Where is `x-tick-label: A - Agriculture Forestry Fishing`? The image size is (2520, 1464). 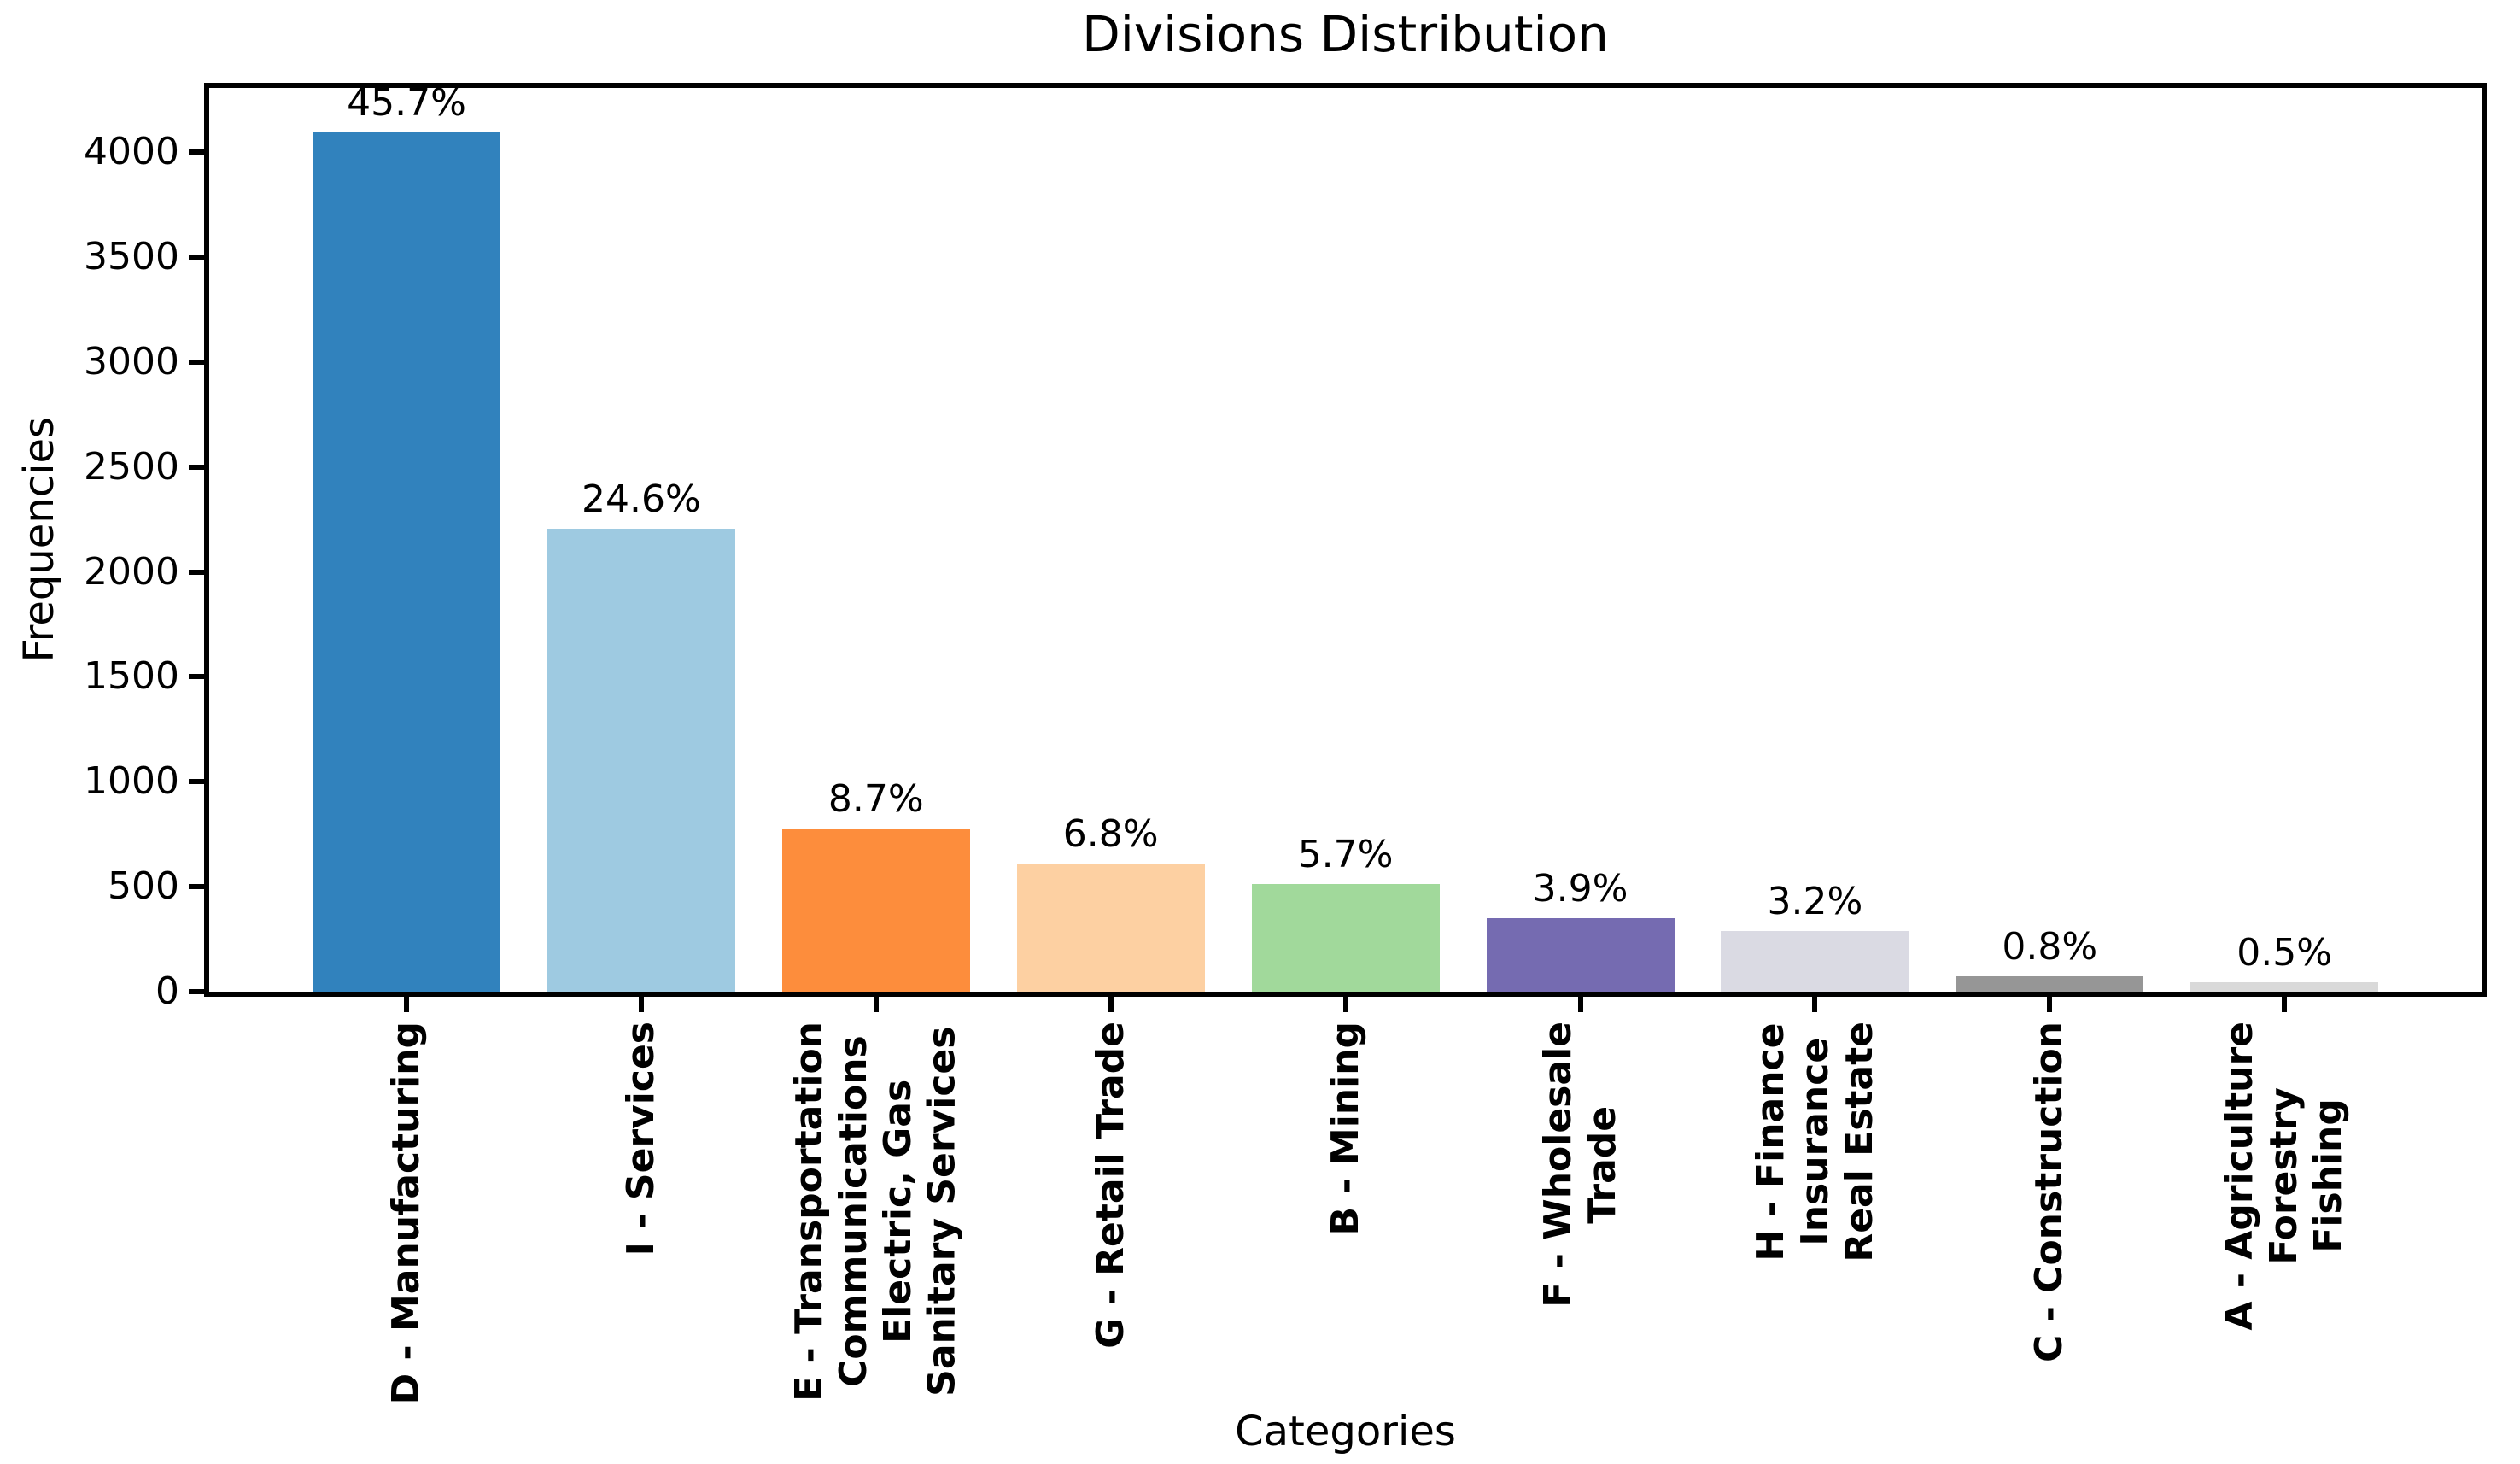
x-tick-label: A - Agriculture Forestry Fishing is located at coordinates (2284, 1176).